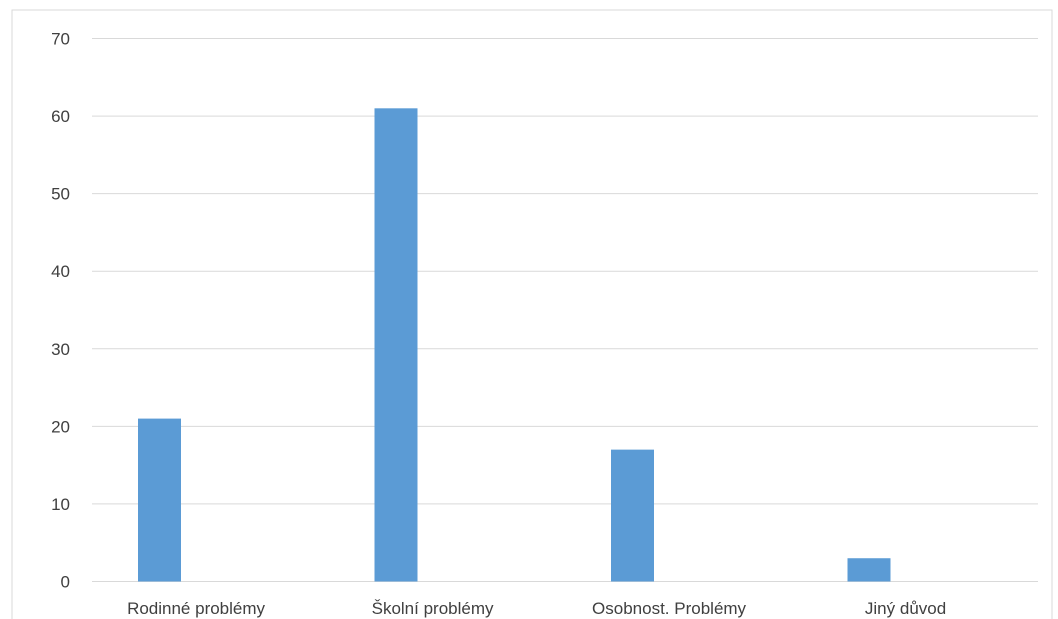 This screenshot has height=619, width=1058. What do you see at coordinates (60, 116) in the screenshot?
I see `y-tick-label: 60` at bounding box center [60, 116].